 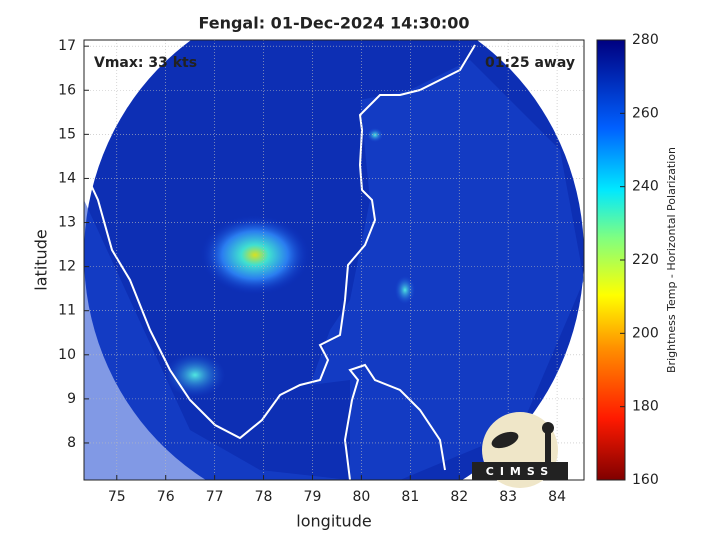 What do you see at coordinates (67, 223) in the screenshot?
I see `y-tick-label: 13` at bounding box center [67, 223].